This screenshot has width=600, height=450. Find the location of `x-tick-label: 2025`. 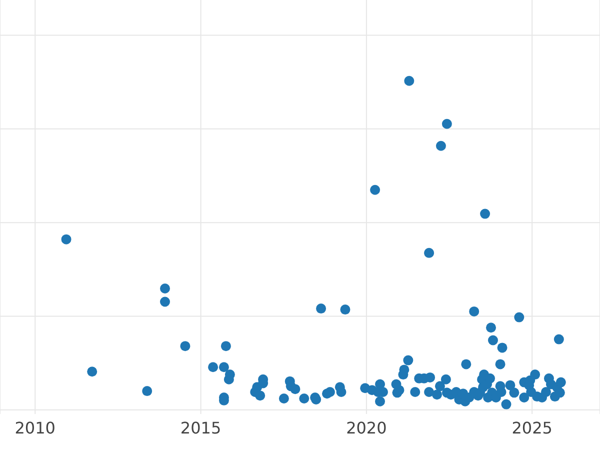

x-tick-label: 2025 is located at coordinates (532, 428).